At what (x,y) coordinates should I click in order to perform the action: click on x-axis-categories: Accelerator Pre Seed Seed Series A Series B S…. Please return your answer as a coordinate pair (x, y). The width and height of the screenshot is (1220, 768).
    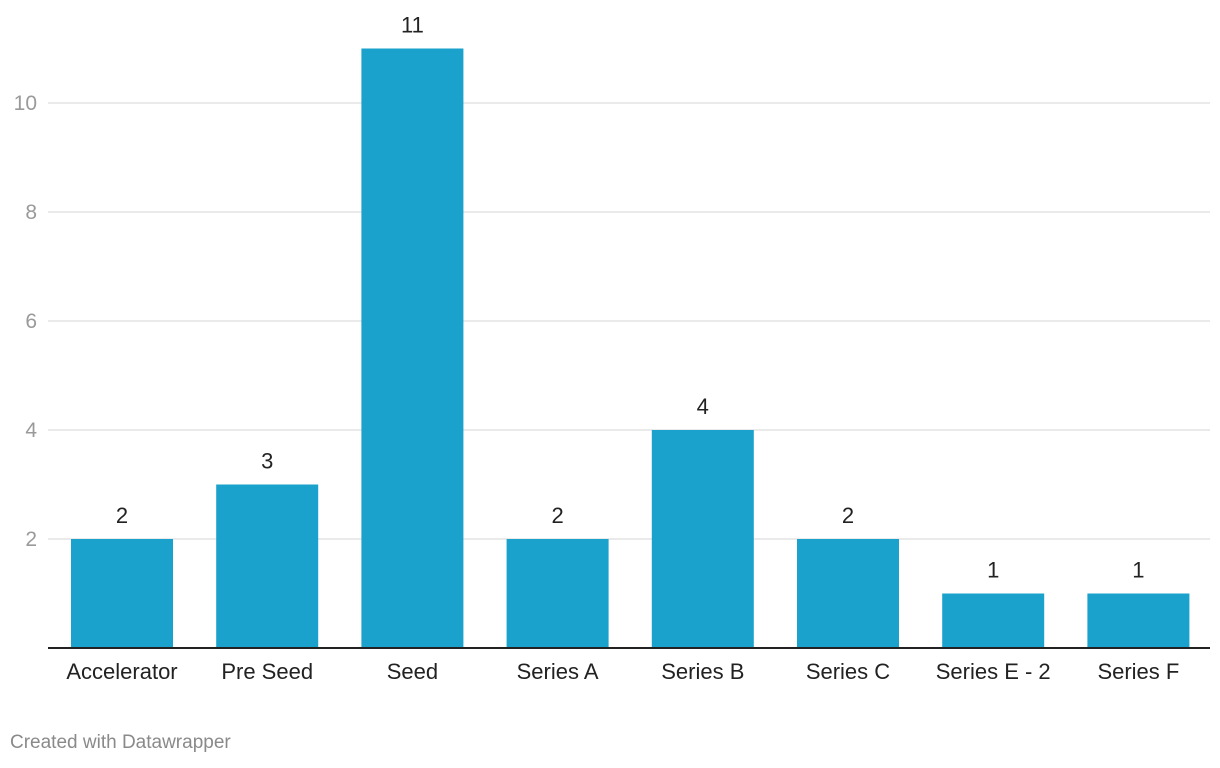
    Looking at the image, I should click on (622, 671).